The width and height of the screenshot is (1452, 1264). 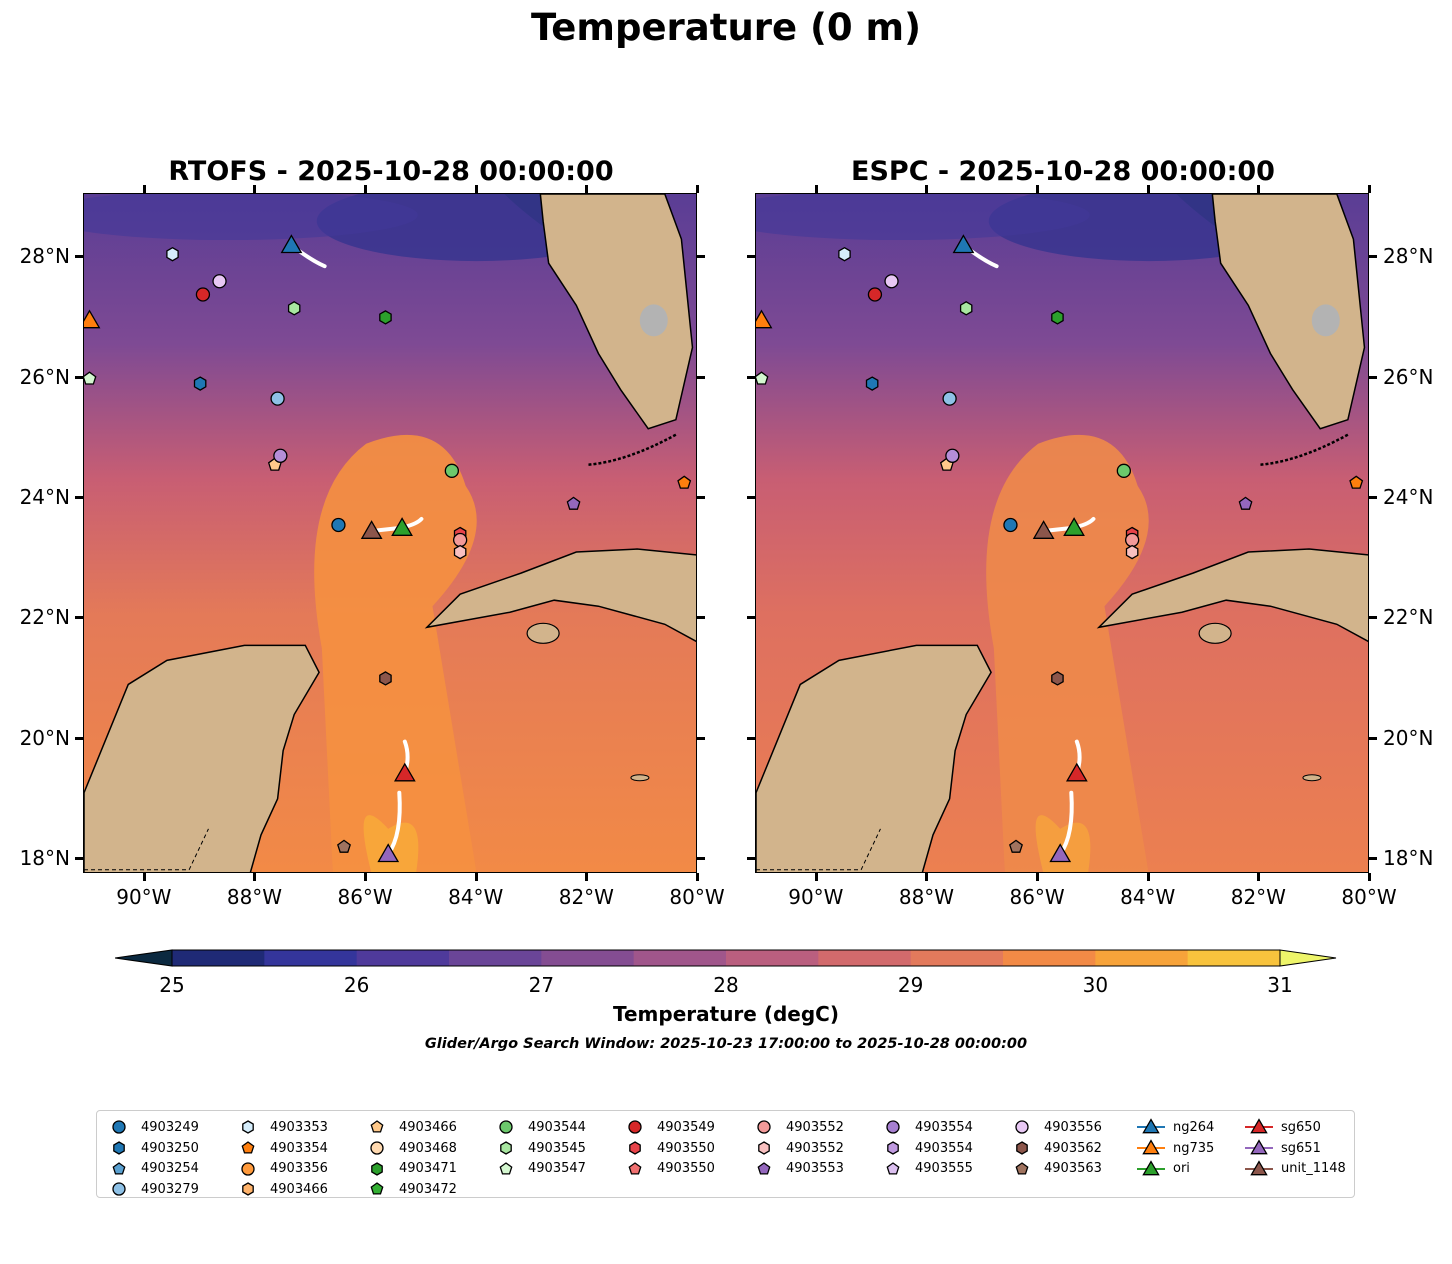 I want to click on legend-item: 4903354, so click(x=280, y=1148).